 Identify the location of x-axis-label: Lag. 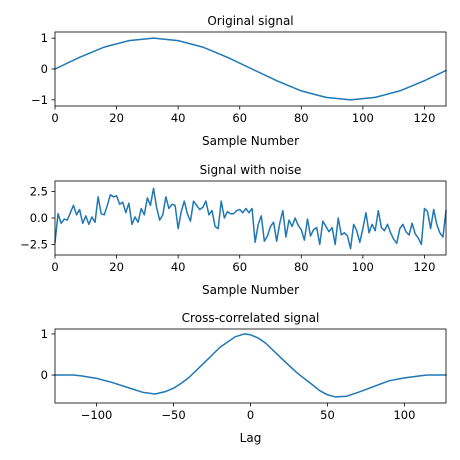
(251, 438).